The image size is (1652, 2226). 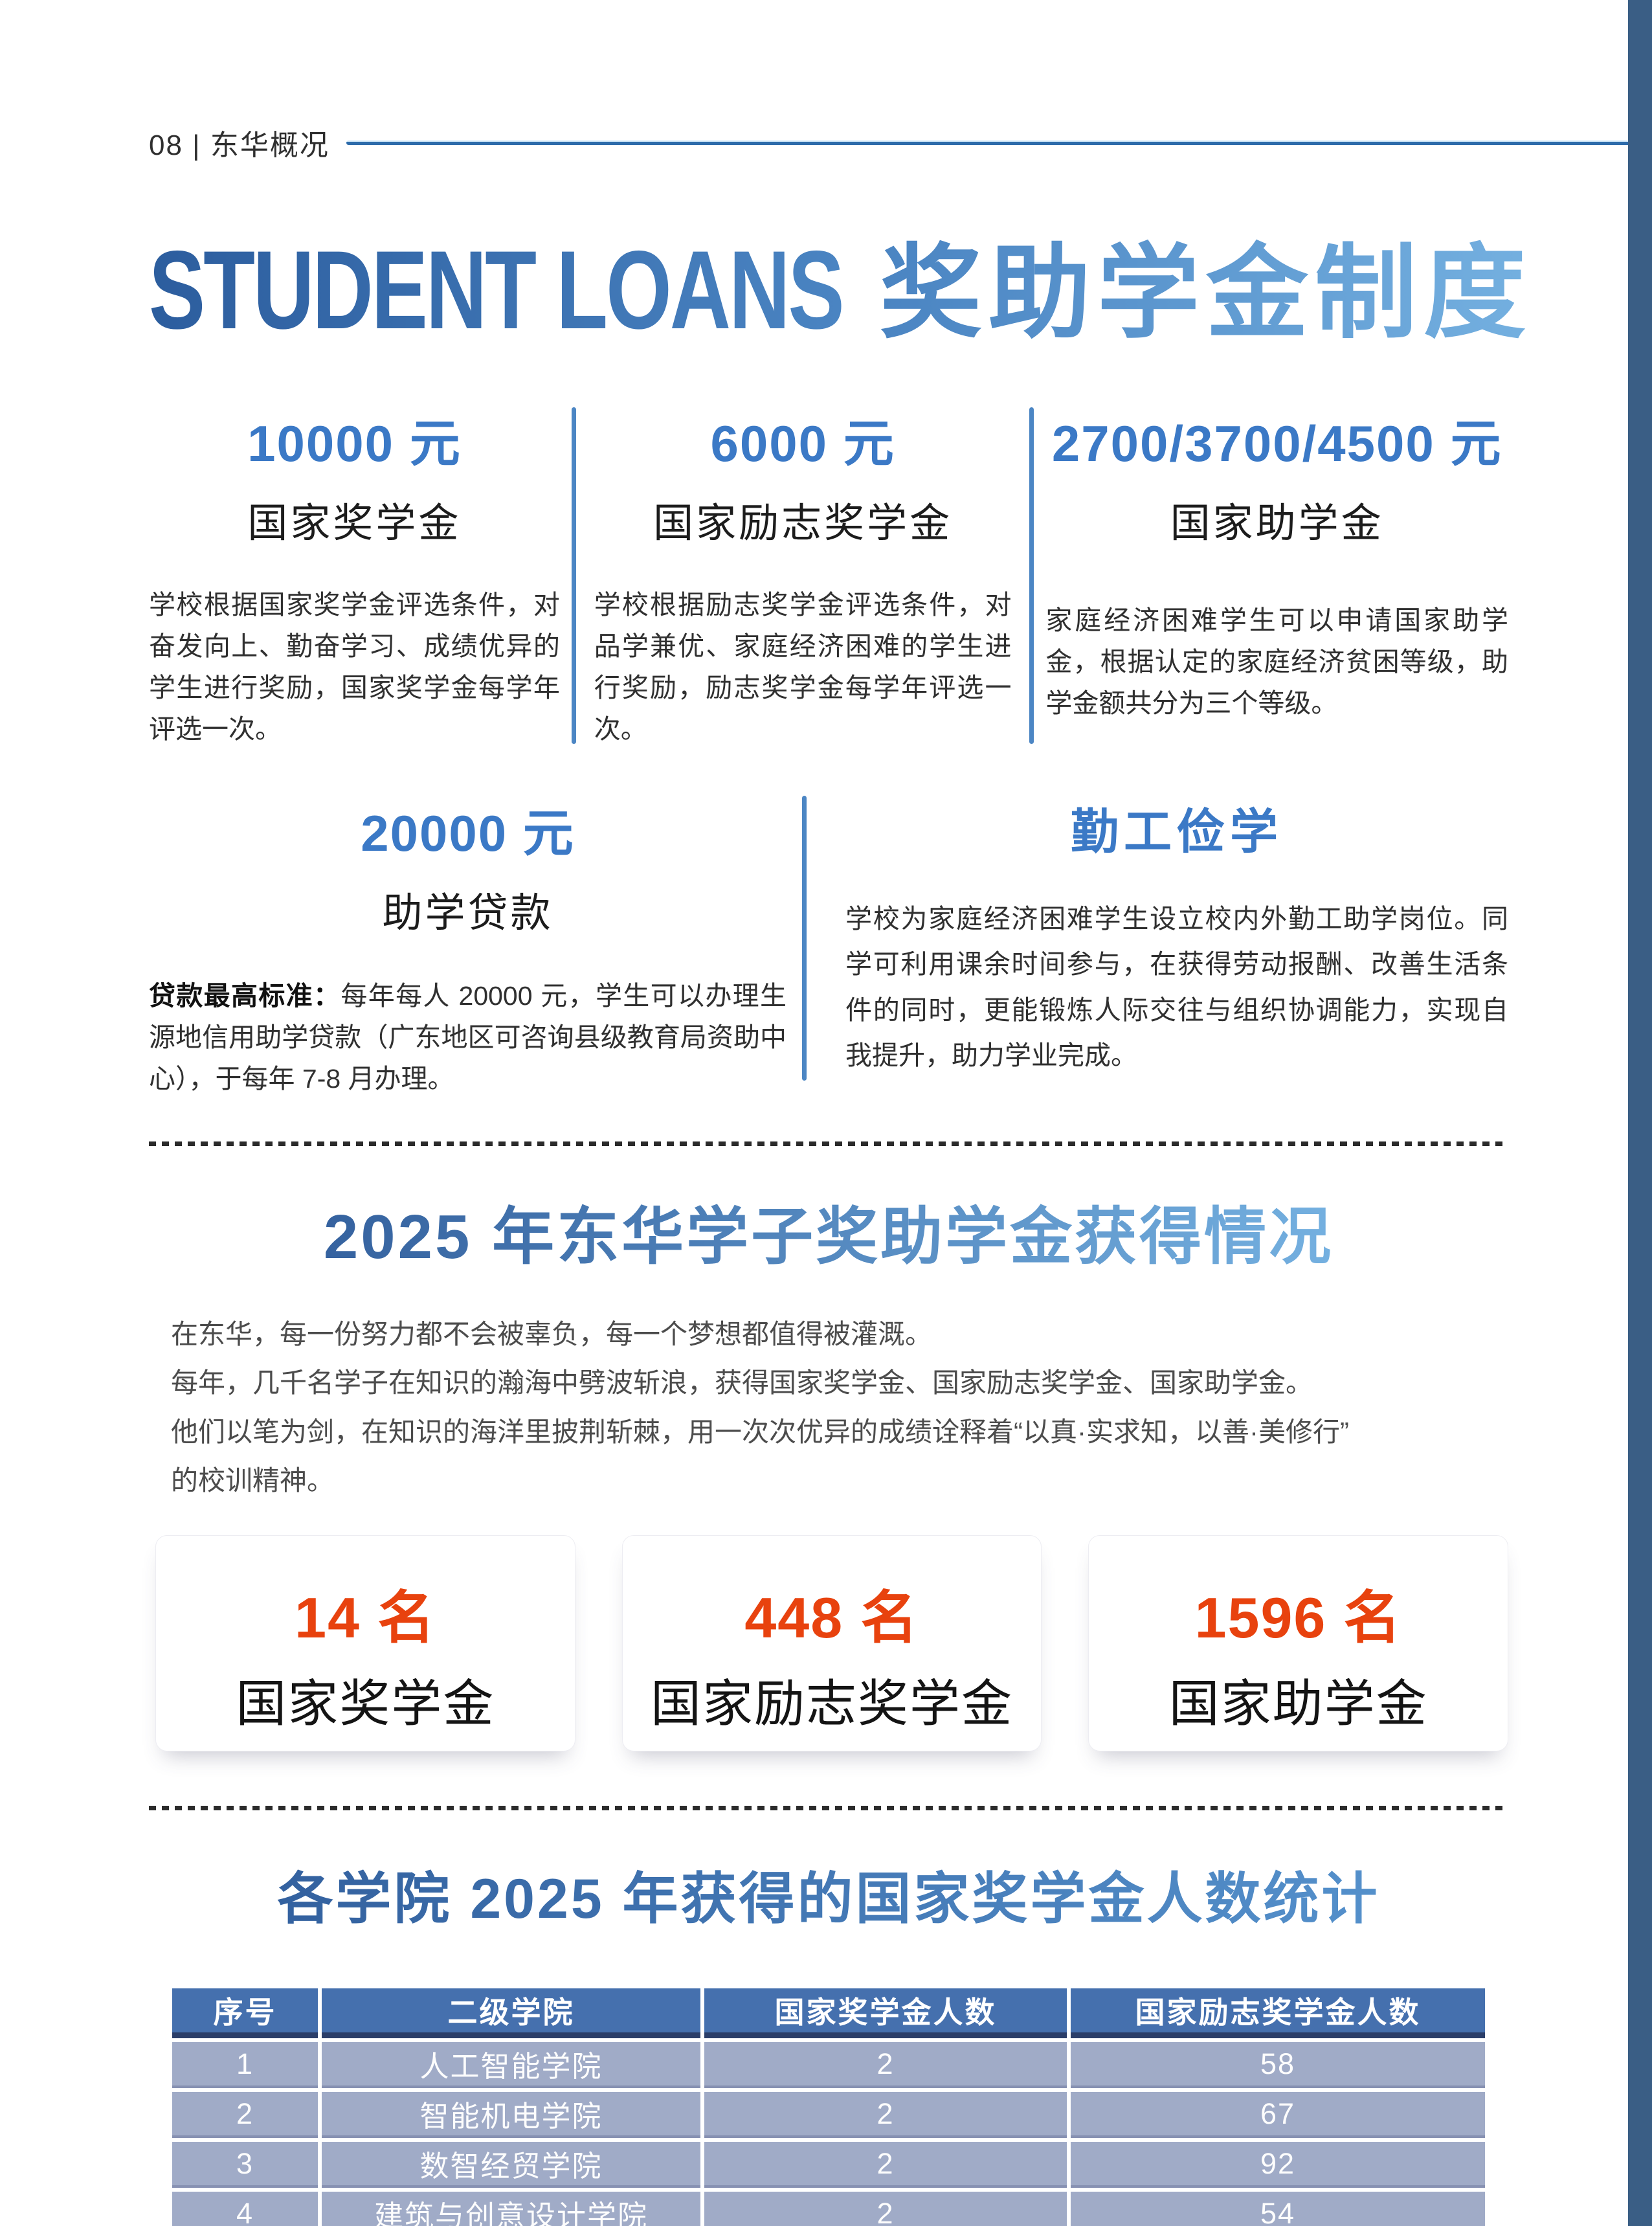 What do you see at coordinates (1278, 2115) in the screenshot?
I see `table-cell: 67` at bounding box center [1278, 2115].